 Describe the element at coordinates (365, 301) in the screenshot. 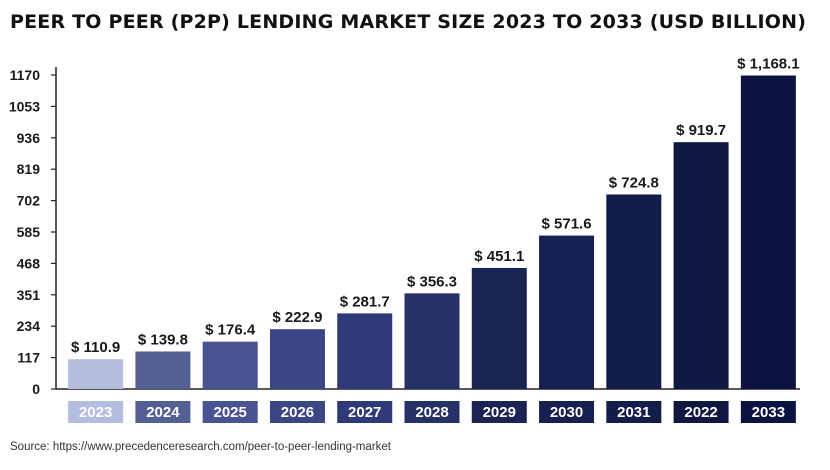

I see `bar-value-label: $ 281.7` at that location.